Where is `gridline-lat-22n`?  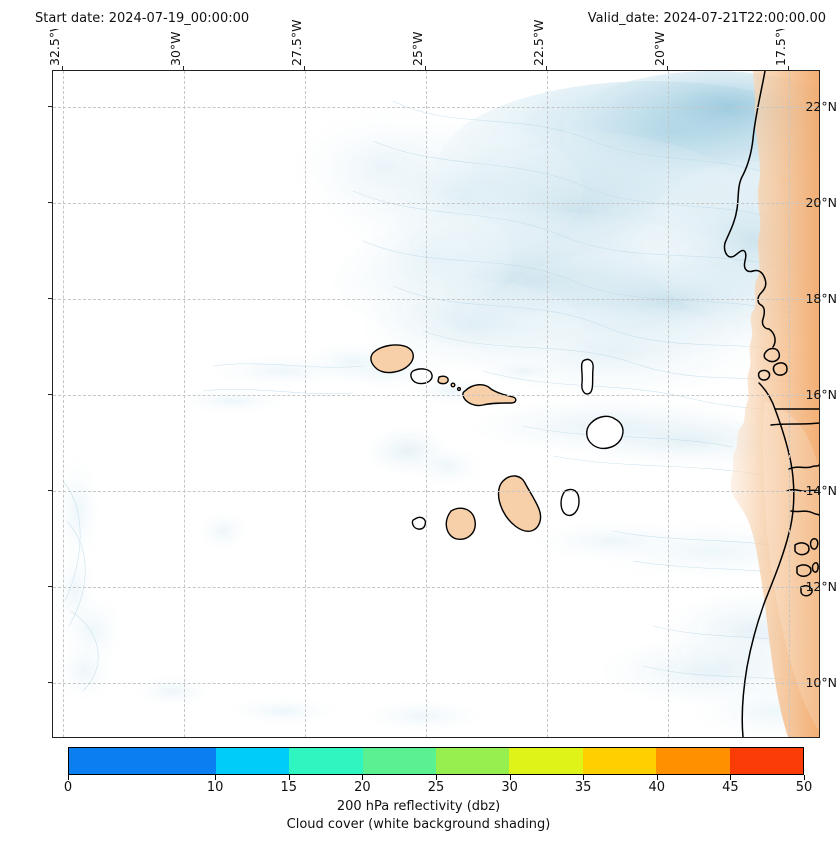
gridline-lat-22n is located at coordinates (436, 107).